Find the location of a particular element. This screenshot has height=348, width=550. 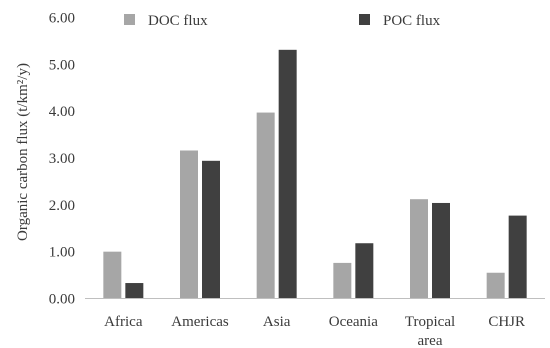

y-axis-title: Organic carbon flux (t/km²/y) is located at coordinates (23, 152).